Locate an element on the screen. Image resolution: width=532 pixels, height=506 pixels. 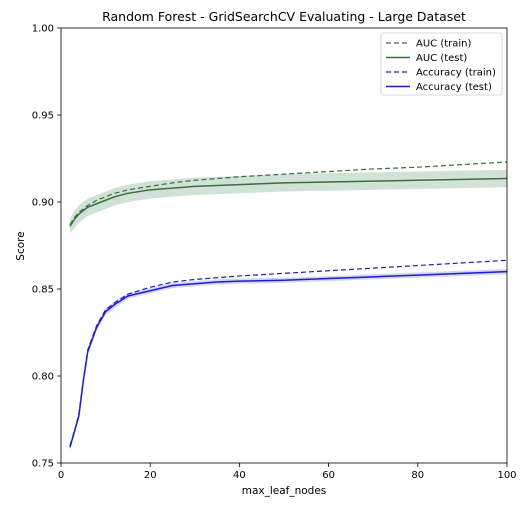
x-tick-label: 80 is located at coordinates (417, 475).